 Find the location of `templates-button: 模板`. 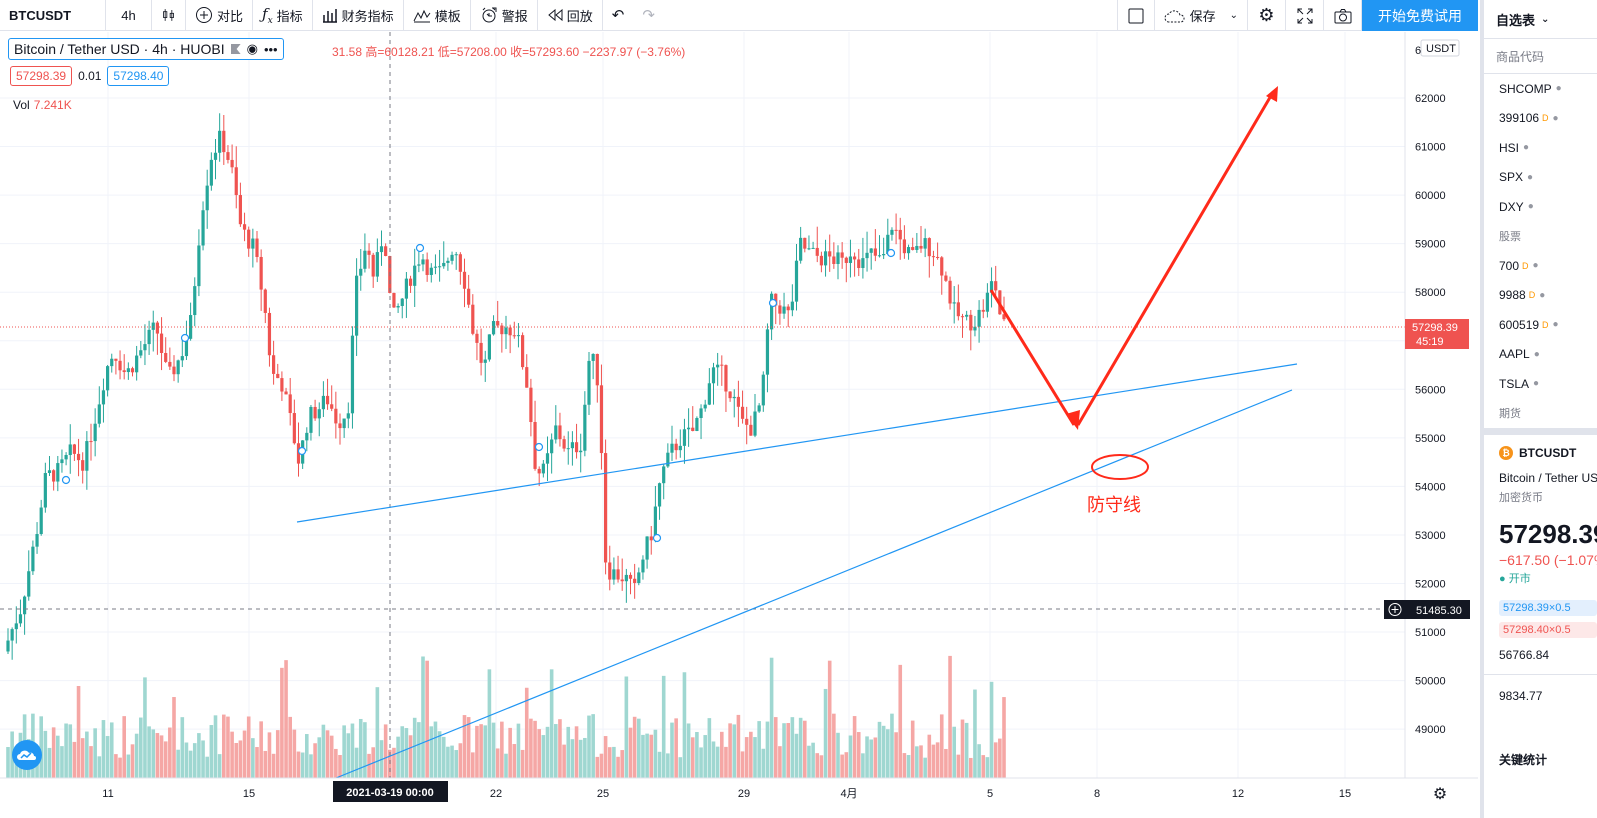

templates-button: 模板 is located at coordinates (437, 15).